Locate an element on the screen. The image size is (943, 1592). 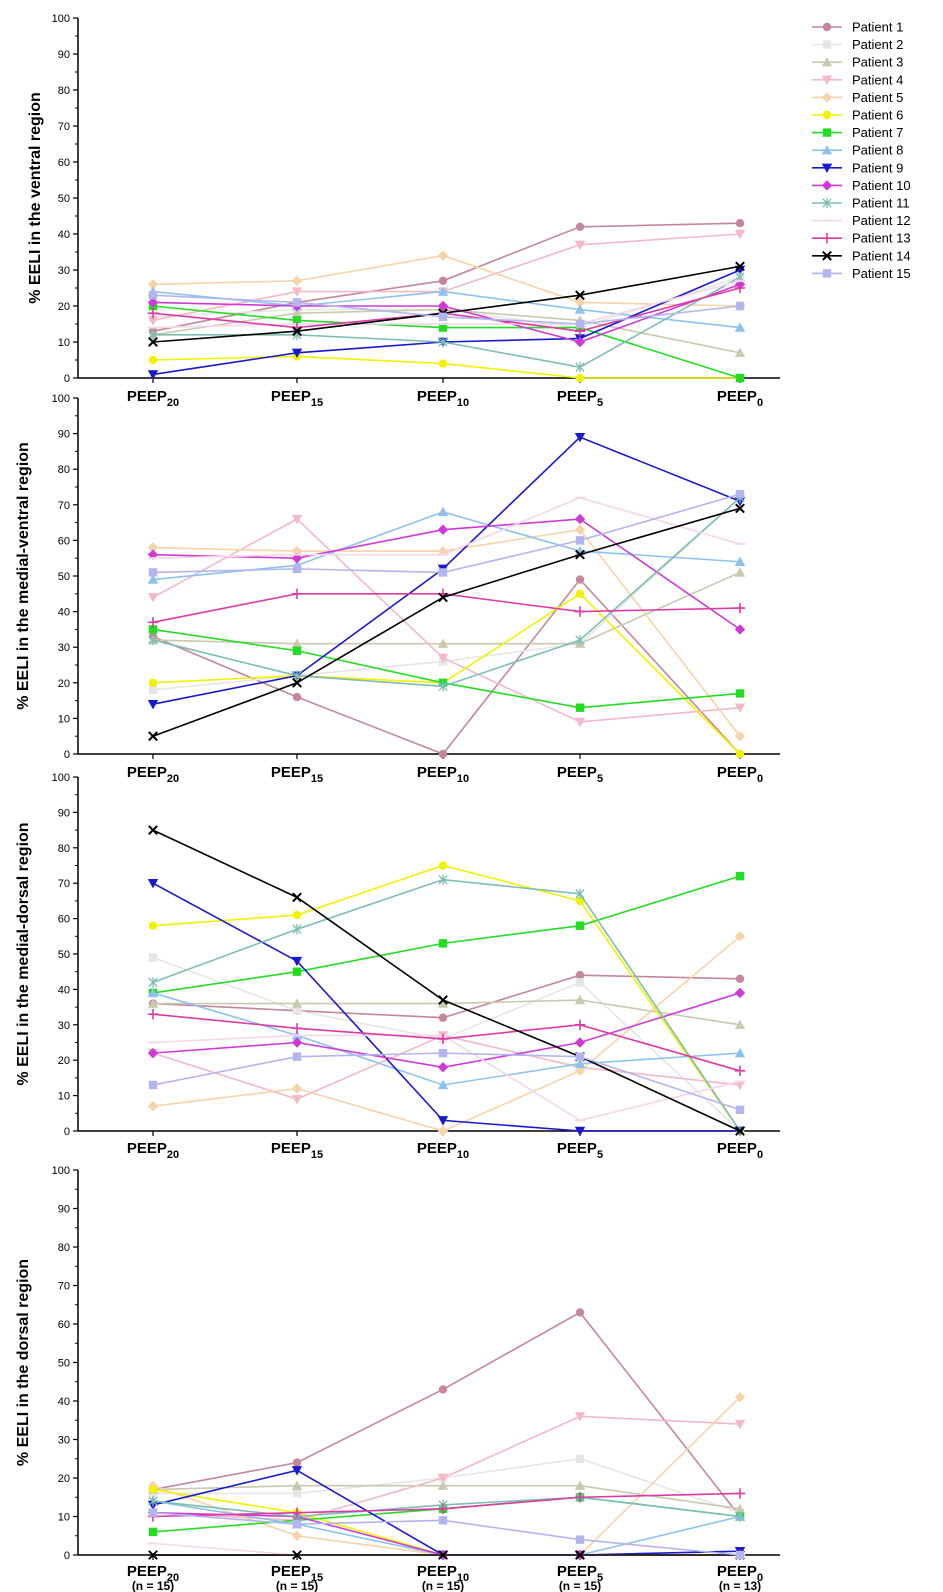
legend-entry: Patient 1 is located at coordinates (857, 27).